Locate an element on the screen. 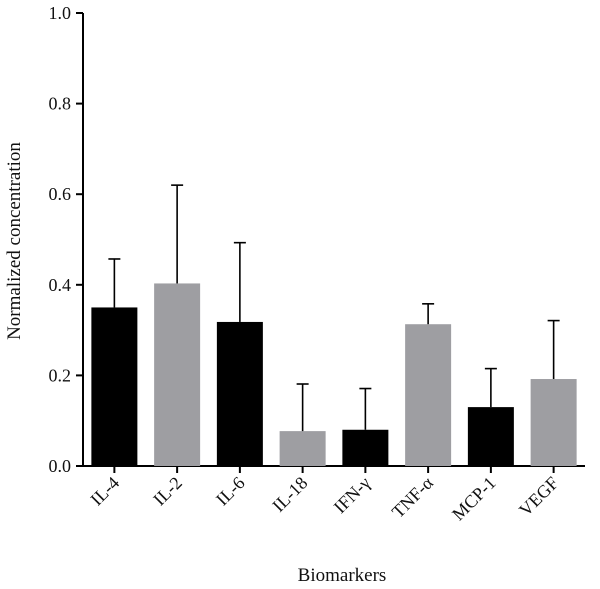  y-tick-label: 0.8 is located at coordinates (60, 104).